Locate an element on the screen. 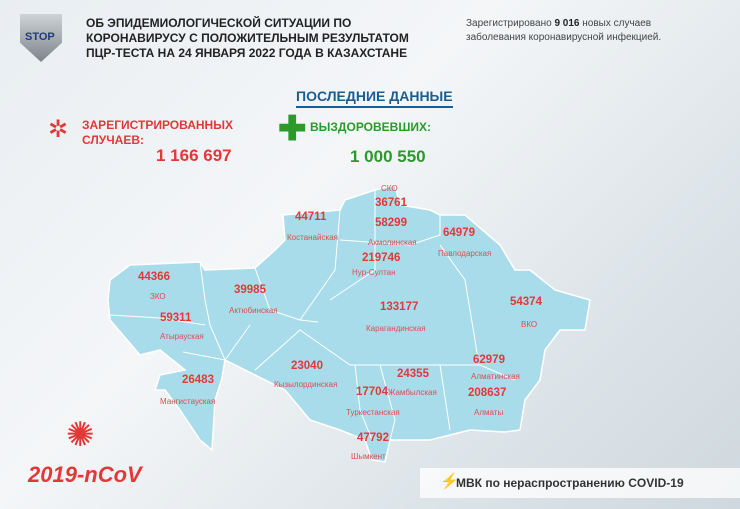 This screenshot has width=740, height=509. region-value: 23040 is located at coordinates (307, 366).